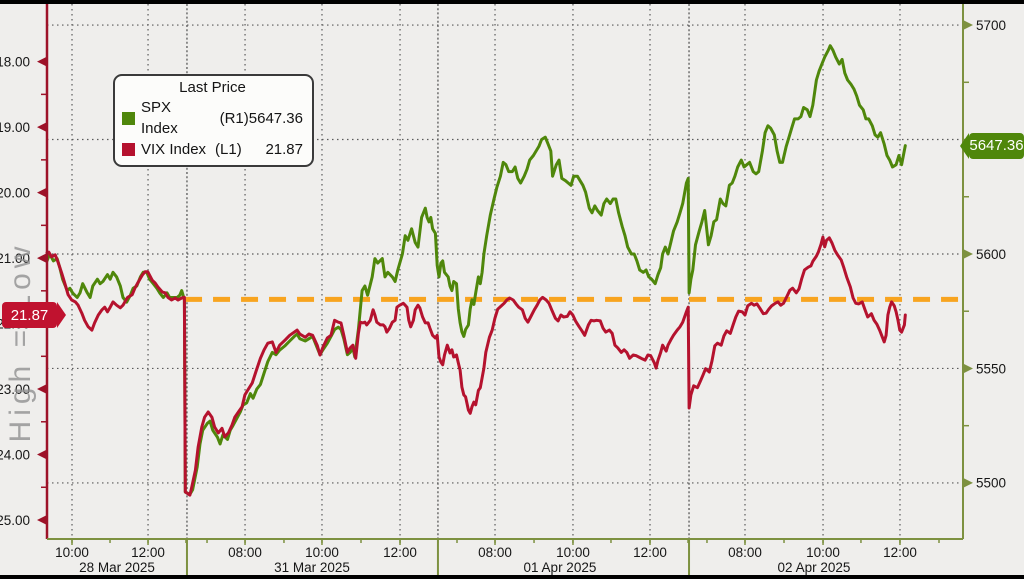  Describe the element at coordinates (275, 118) in the screenshot. I see `legend-last-price: 5647.36` at that location.